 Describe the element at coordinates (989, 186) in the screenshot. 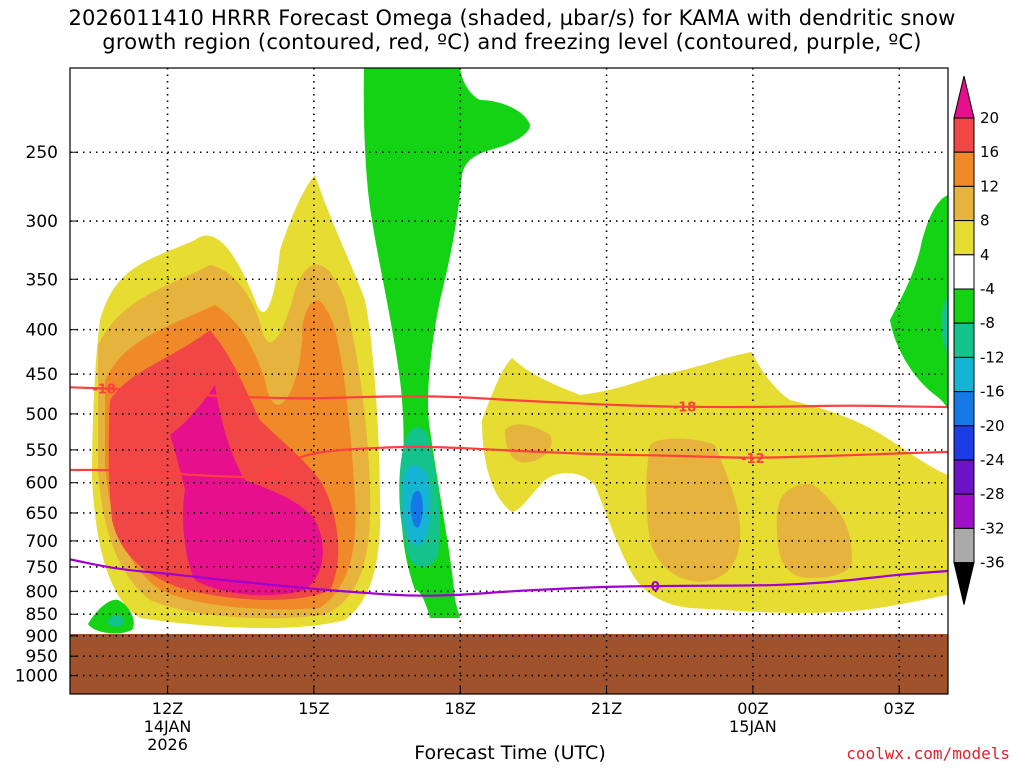

I see `colorbar-label: 12` at that location.